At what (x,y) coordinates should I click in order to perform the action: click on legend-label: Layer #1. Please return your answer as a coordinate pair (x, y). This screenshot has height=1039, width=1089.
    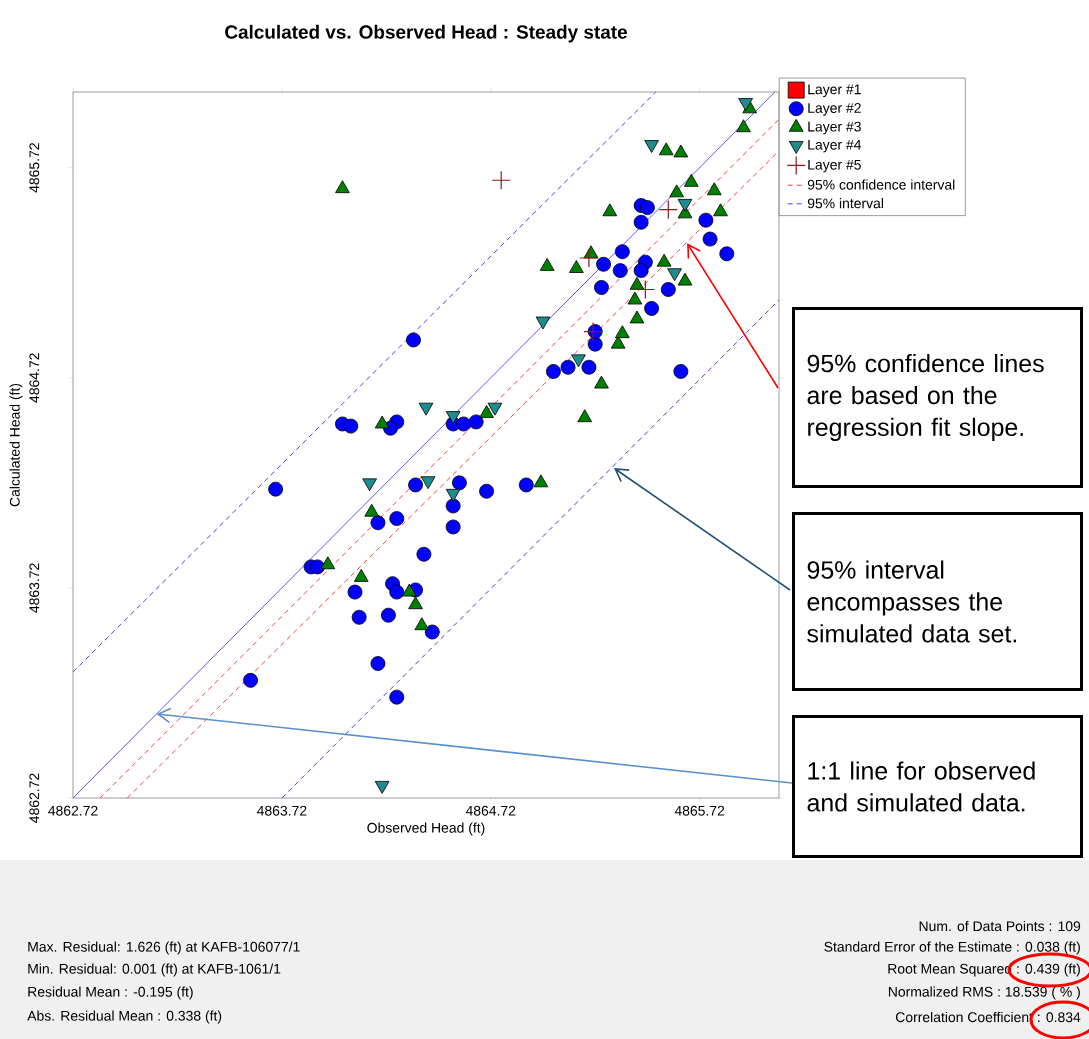
    Looking at the image, I should click on (834, 91).